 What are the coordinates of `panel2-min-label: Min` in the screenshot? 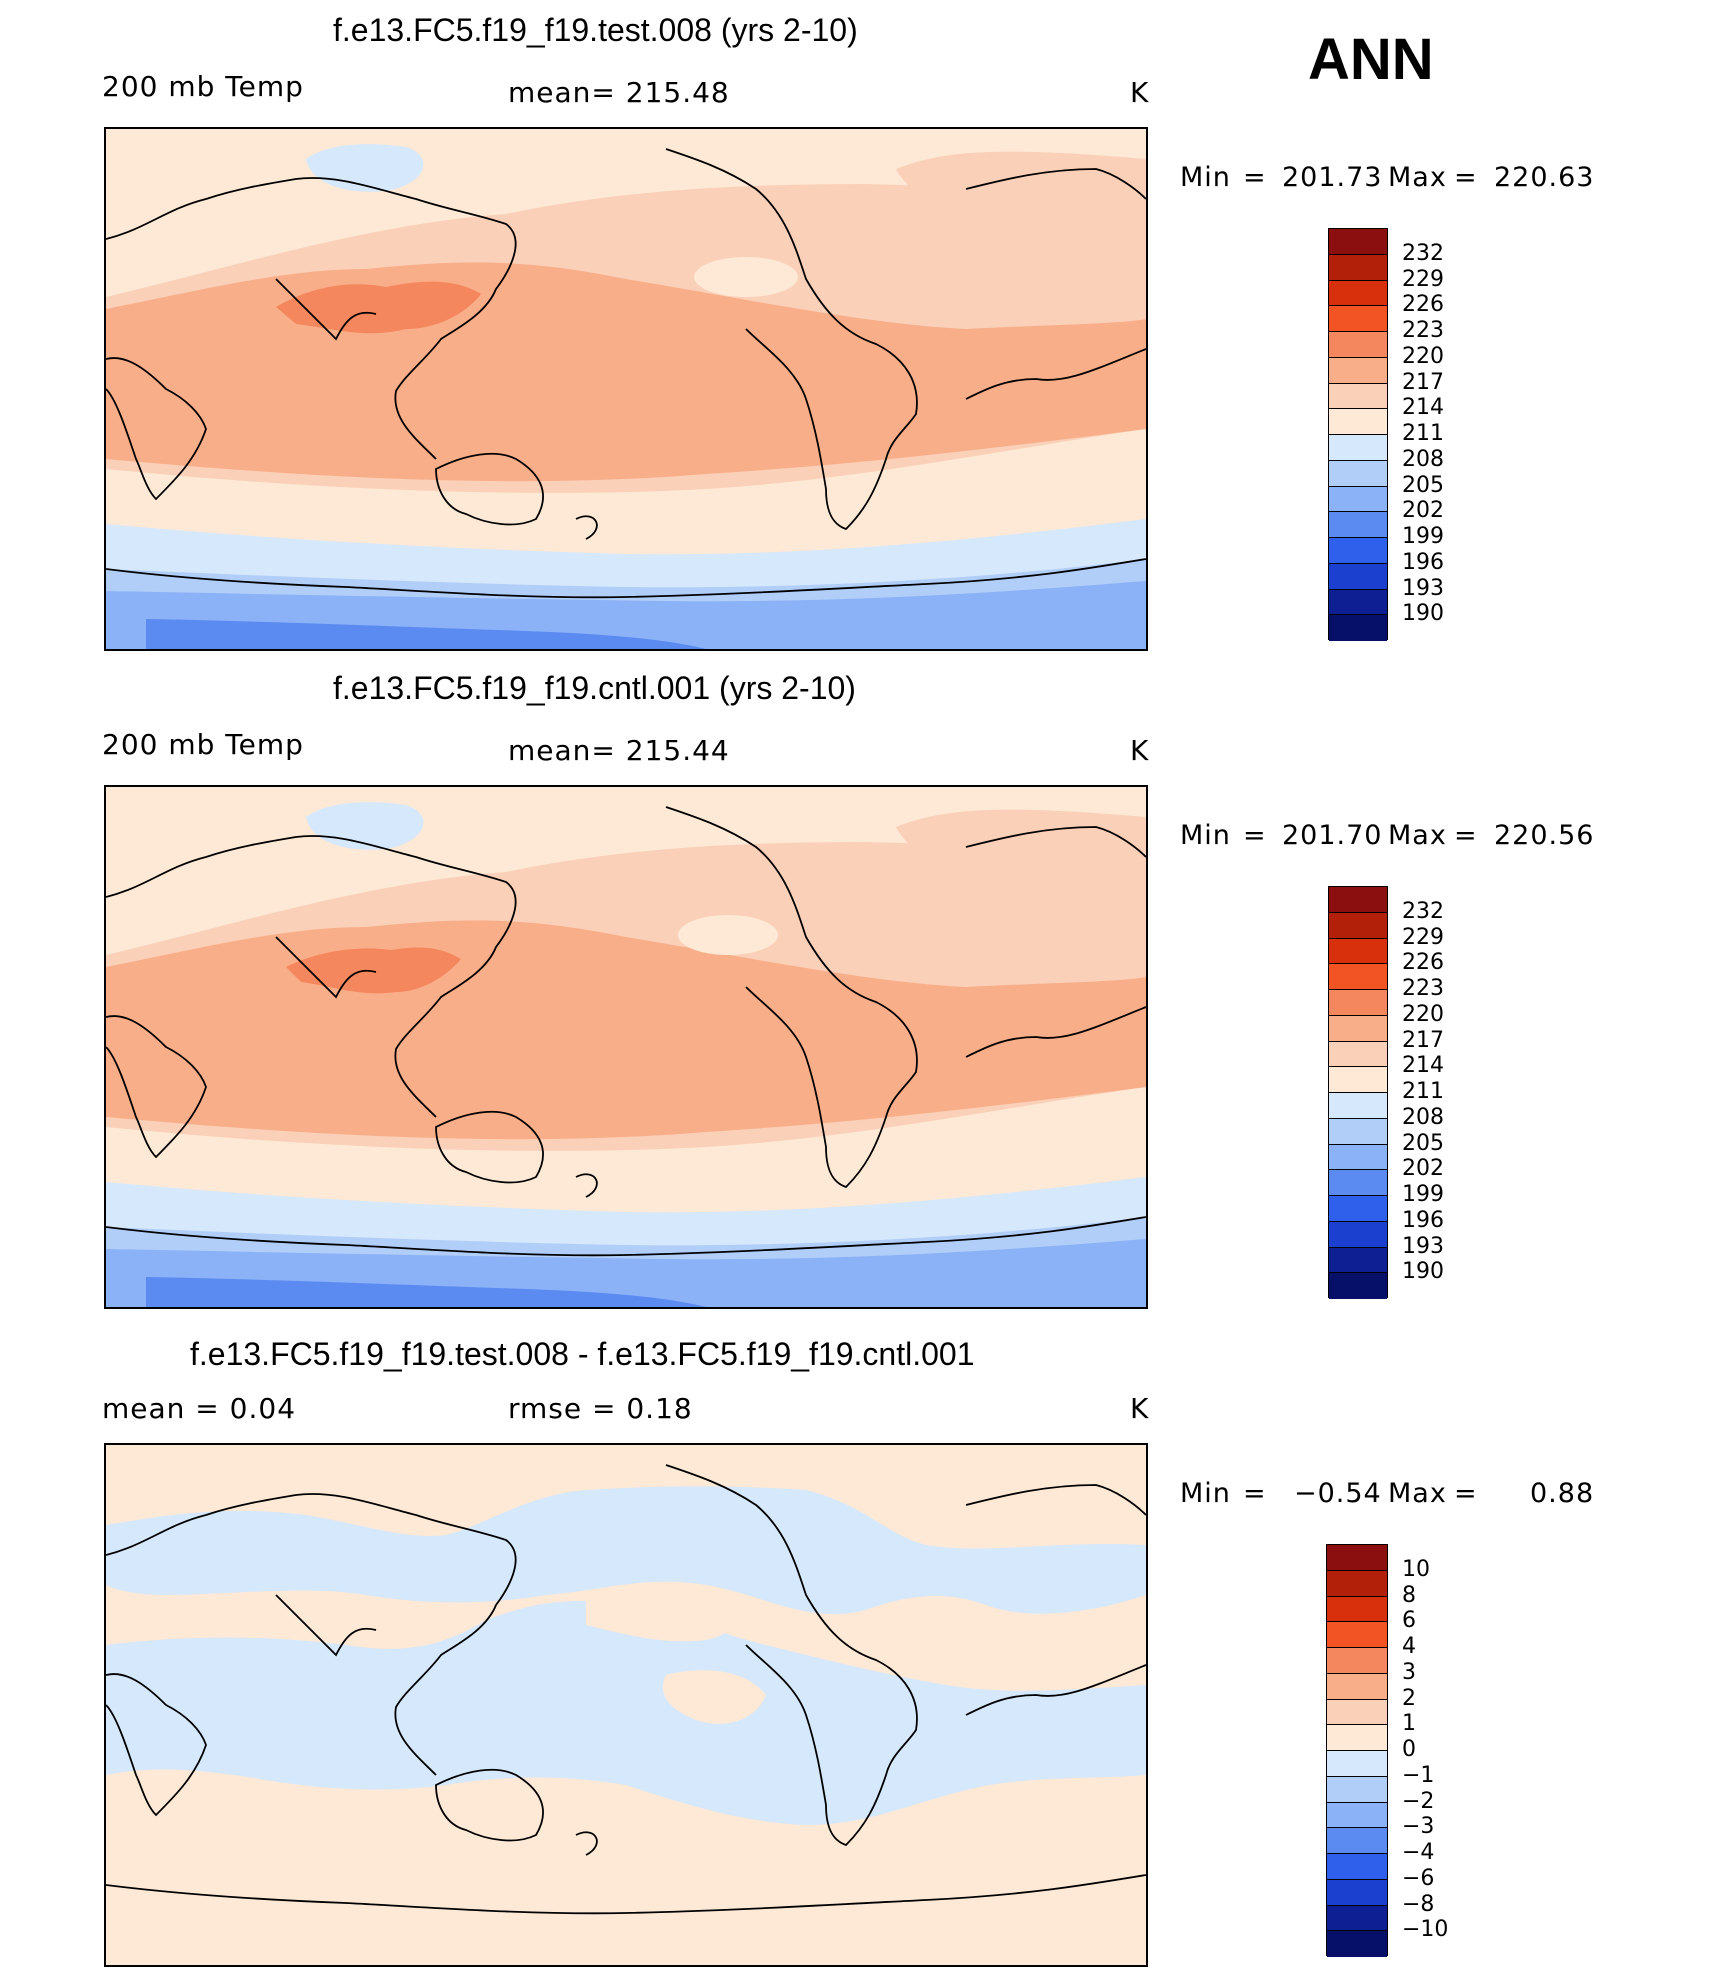 It's located at (1205, 835).